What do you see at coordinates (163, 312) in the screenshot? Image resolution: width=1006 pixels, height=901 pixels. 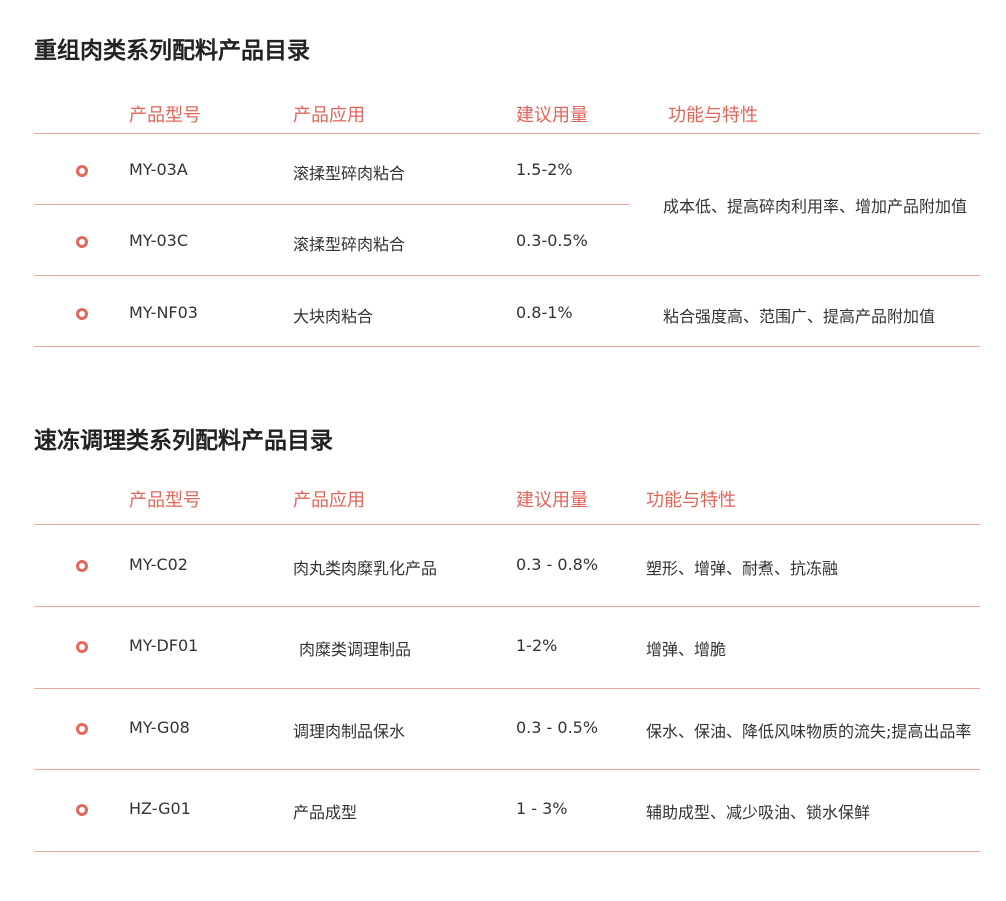 I see `cell-model: MY-NF03` at bounding box center [163, 312].